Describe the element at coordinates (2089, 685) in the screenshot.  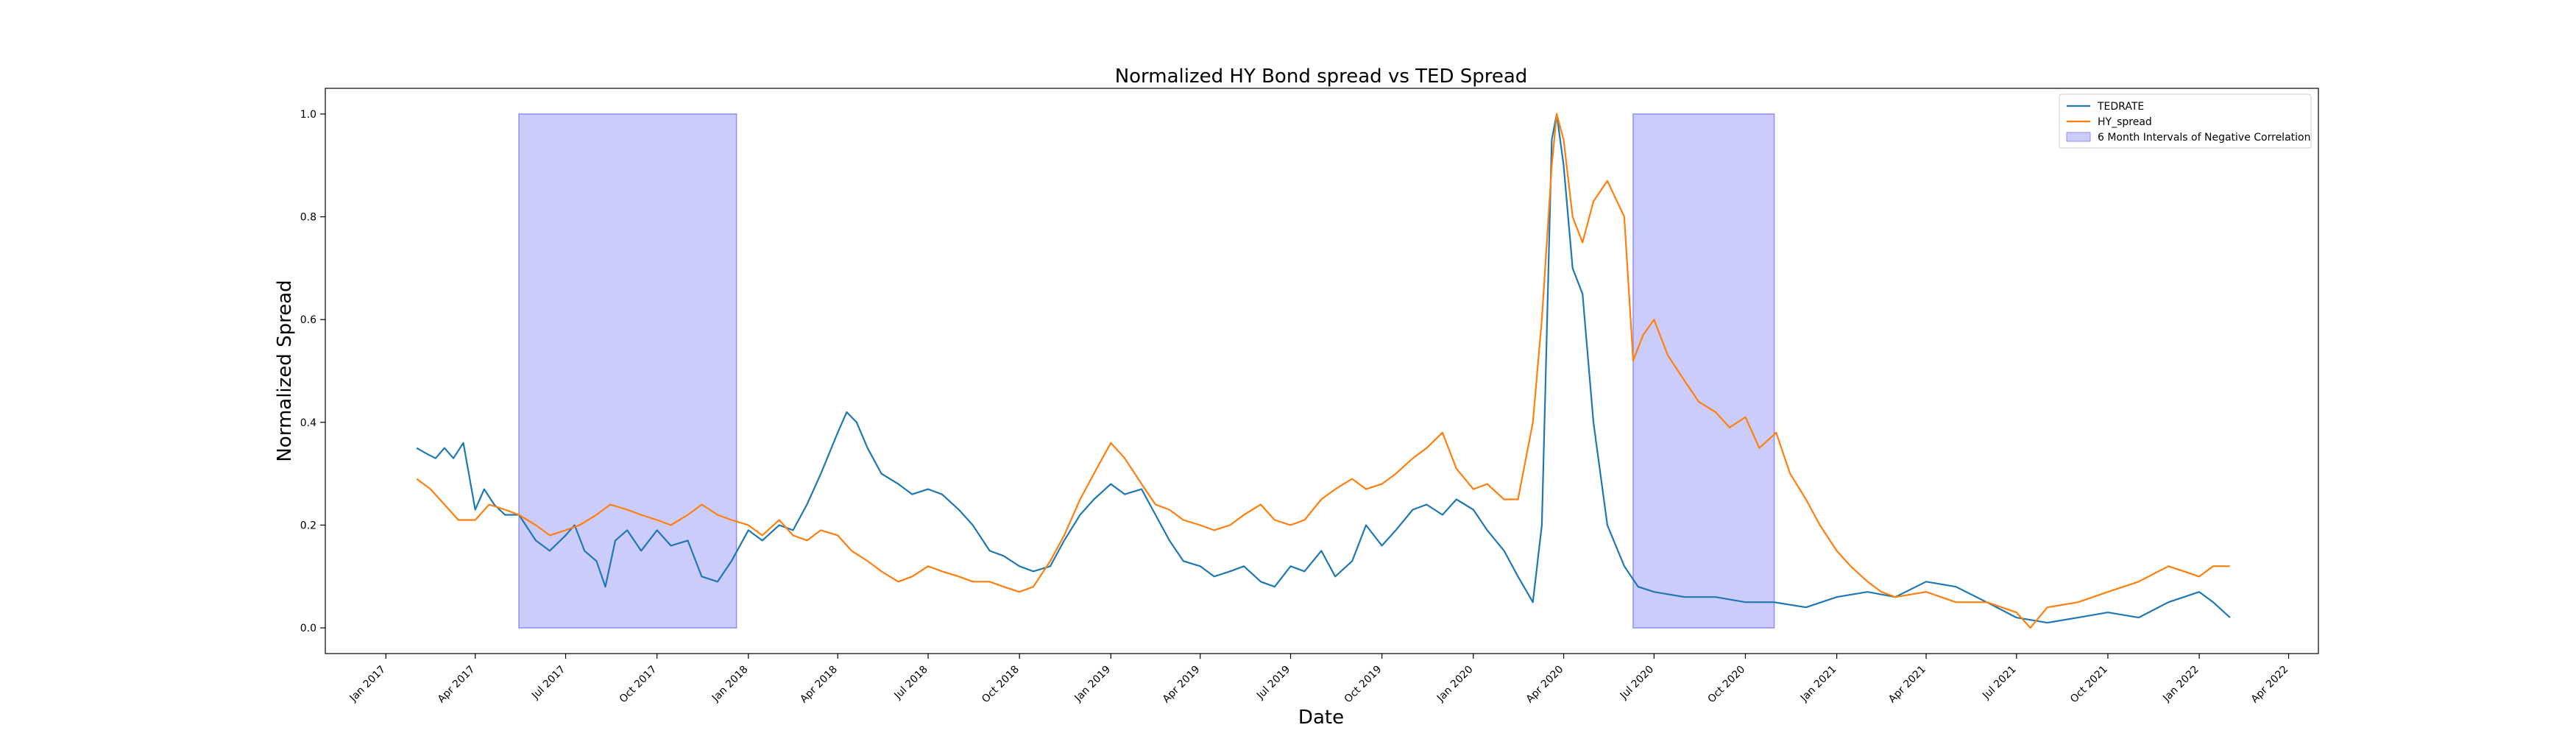
I see `x-tick-label: Oct 2021` at that location.